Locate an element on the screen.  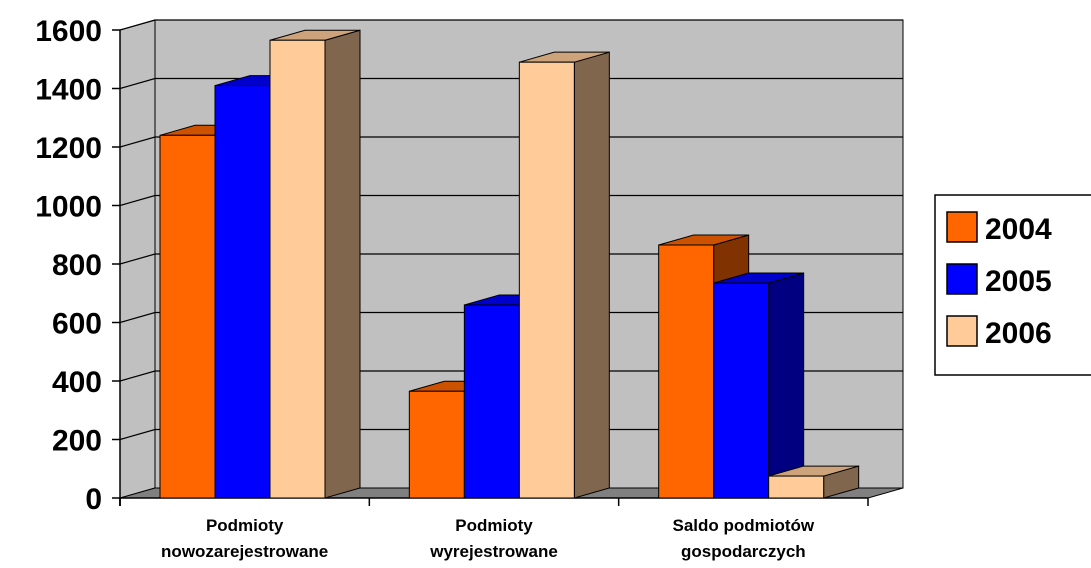
y-tick-label: 0 is located at coordinates (93, 499).